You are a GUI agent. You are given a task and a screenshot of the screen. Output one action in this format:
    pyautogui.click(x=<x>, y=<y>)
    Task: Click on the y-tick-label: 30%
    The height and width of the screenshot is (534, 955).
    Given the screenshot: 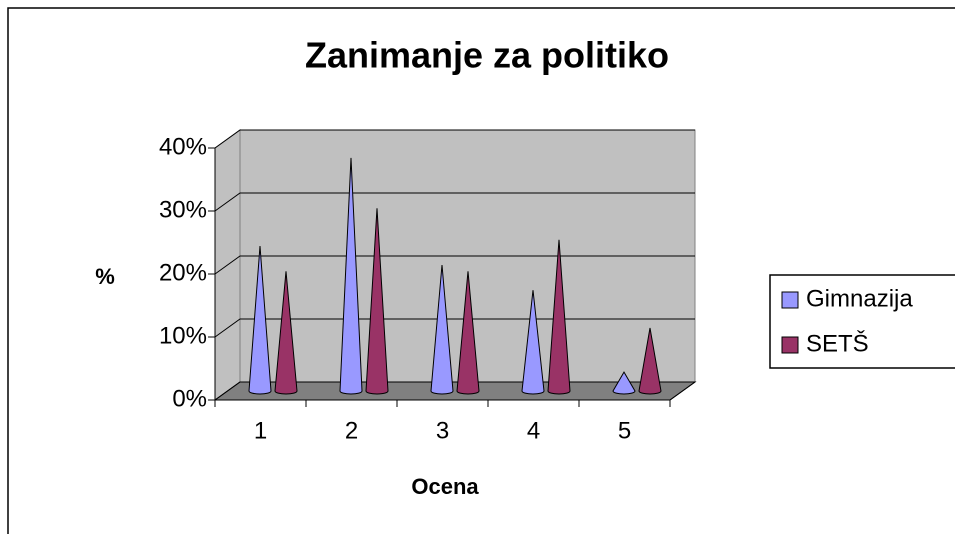 What is the action you would take?
    pyautogui.click(x=183, y=209)
    